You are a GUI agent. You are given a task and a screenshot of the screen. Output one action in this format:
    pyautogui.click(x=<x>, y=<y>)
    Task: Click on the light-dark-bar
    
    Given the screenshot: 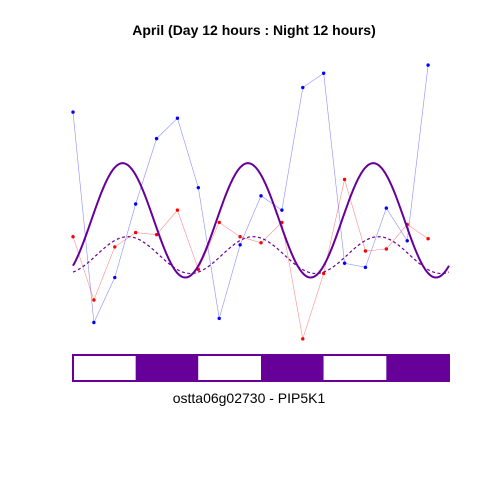 What is the action you would take?
    pyautogui.click(x=261, y=368)
    